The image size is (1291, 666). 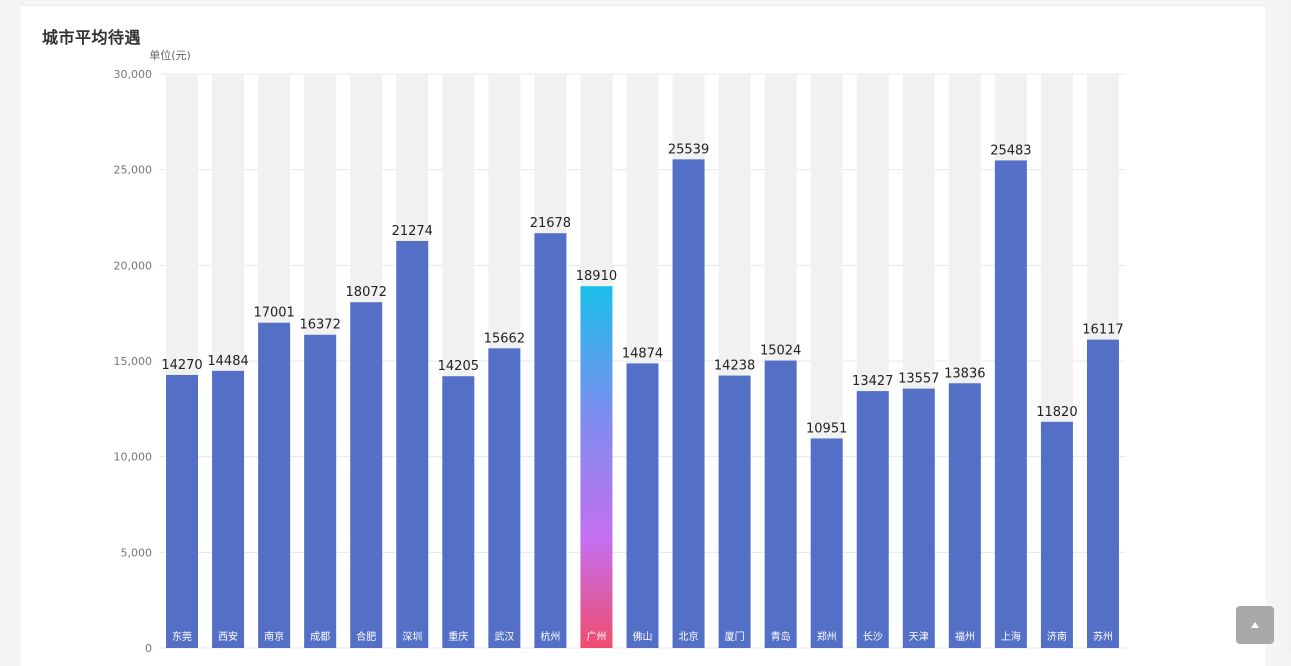 I want to click on y-tick-label: 0, so click(x=148, y=647).